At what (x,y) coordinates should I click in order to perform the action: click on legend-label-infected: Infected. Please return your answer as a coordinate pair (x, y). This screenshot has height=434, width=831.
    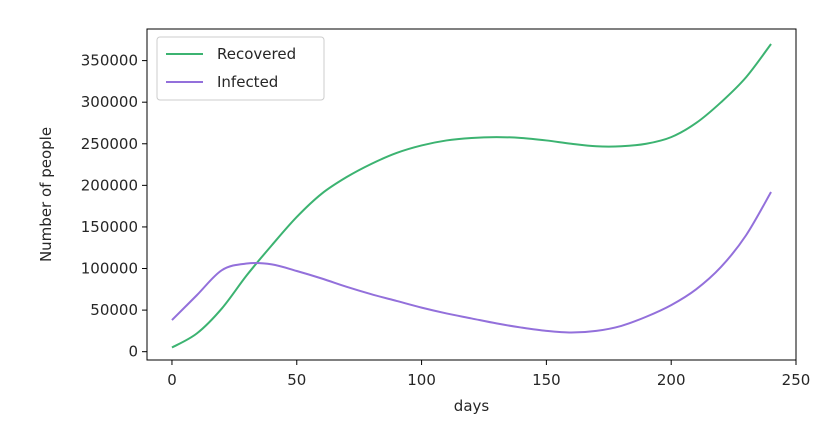
    Looking at the image, I should click on (247, 82).